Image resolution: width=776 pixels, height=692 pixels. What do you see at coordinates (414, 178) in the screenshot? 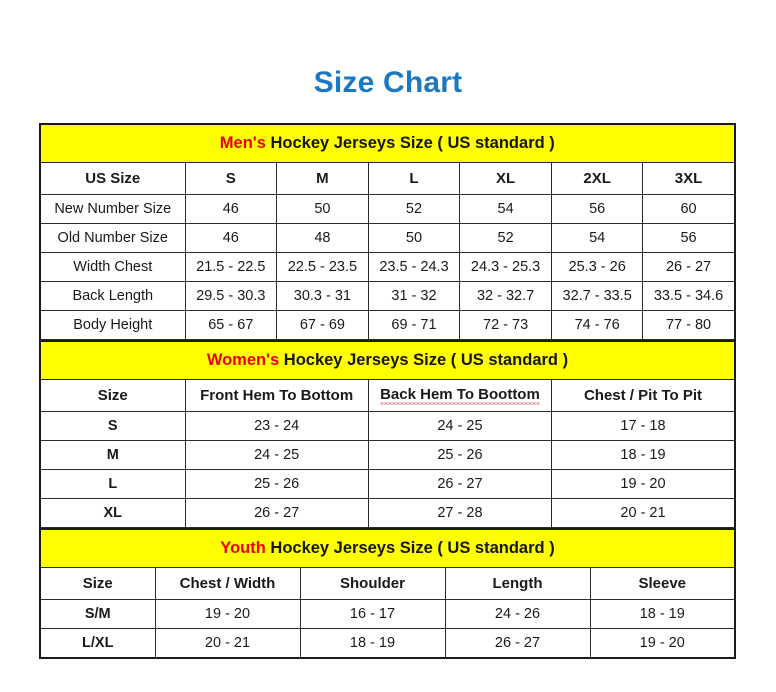
I see `mens-col-l: L` at bounding box center [414, 178].